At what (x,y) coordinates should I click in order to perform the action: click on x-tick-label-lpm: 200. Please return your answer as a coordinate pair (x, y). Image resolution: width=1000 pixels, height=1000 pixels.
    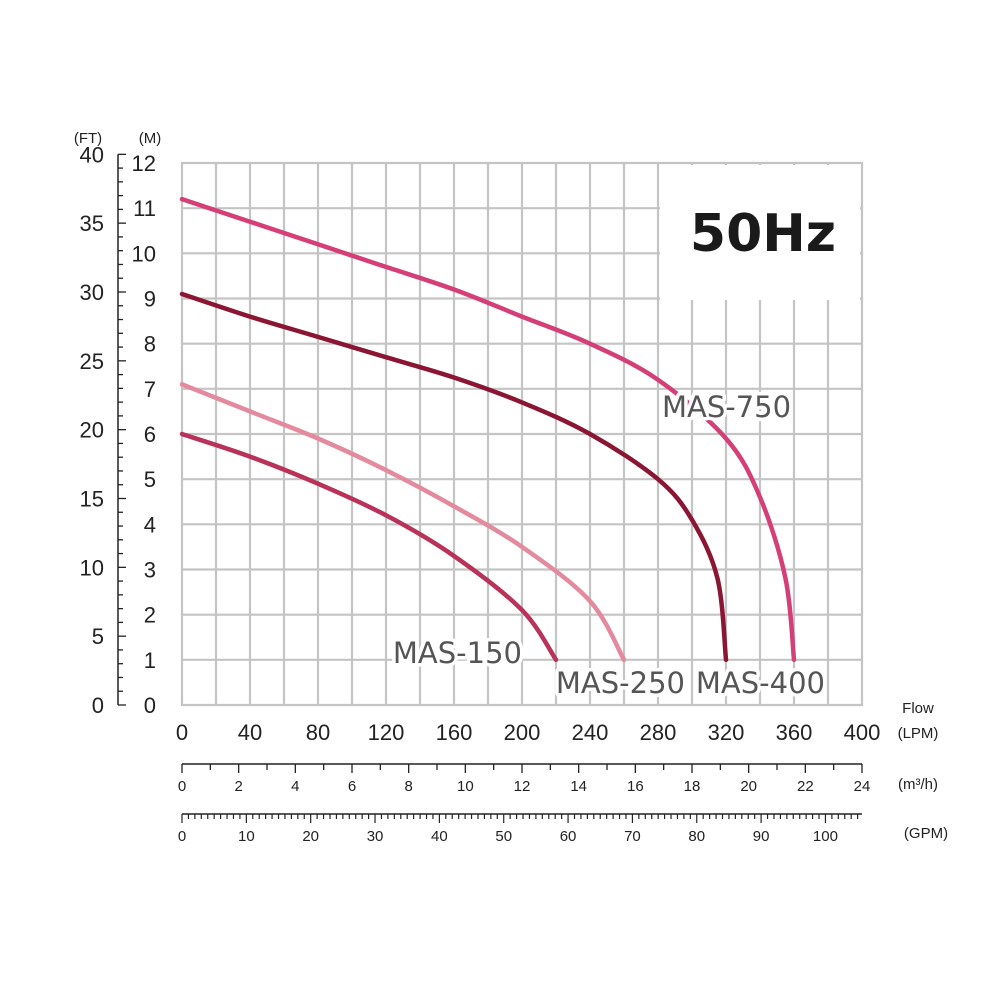
    Looking at the image, I should click on (522, 732).